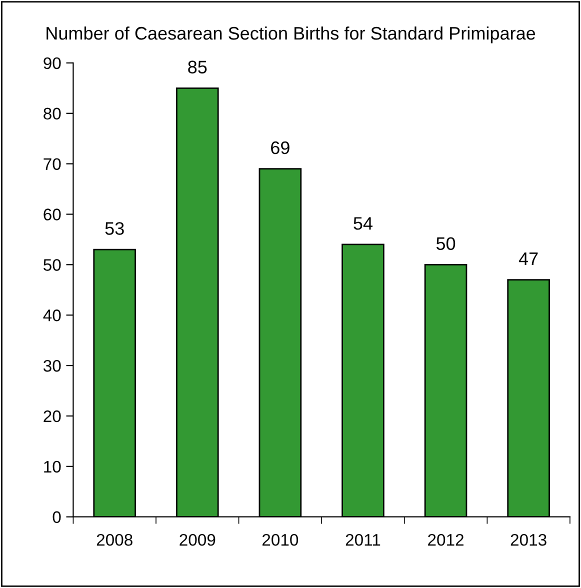 This screenshot has height=588, width=581. Describe the element at coordinates (280, 147) in the screenshot. I see `data-label: 69` at that location.